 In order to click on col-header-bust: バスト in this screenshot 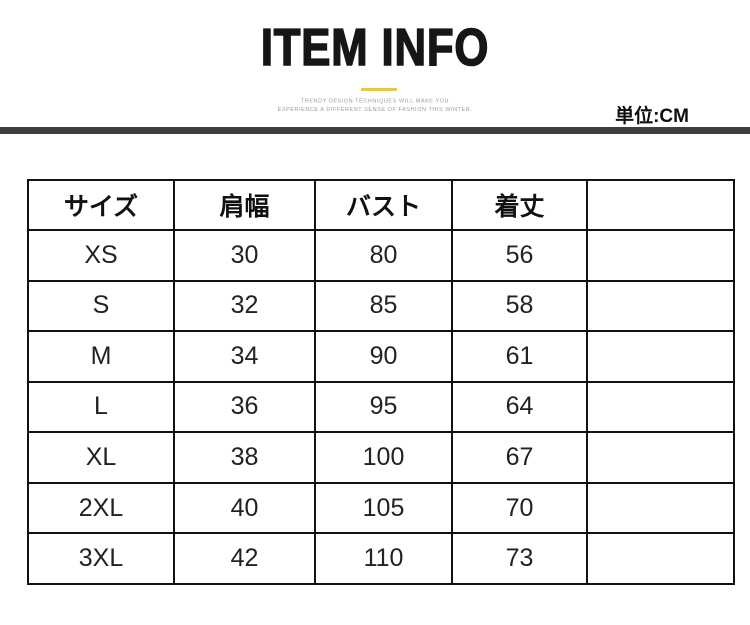, I will do `click(383, 205)`.